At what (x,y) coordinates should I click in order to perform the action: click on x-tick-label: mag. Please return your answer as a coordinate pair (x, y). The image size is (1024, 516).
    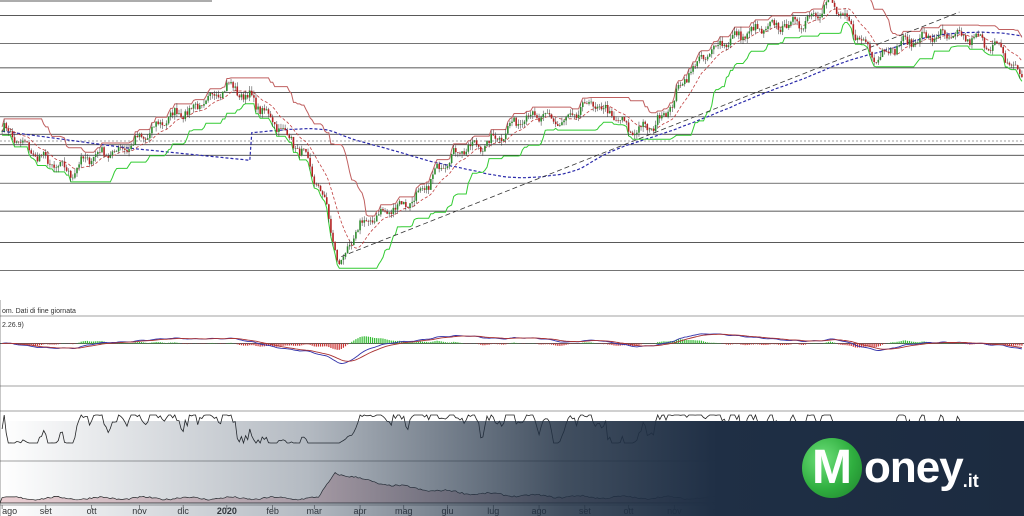
    Looking at the image, I should click on (404, 511).